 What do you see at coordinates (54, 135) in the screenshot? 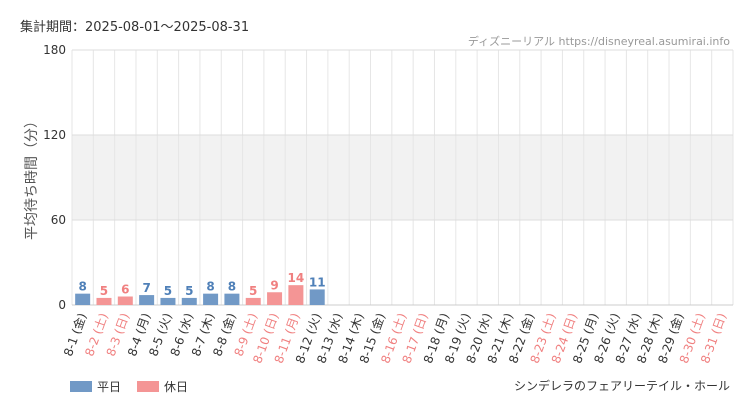
I see `y-tick-label: 120` at bounding box center [54, 135].